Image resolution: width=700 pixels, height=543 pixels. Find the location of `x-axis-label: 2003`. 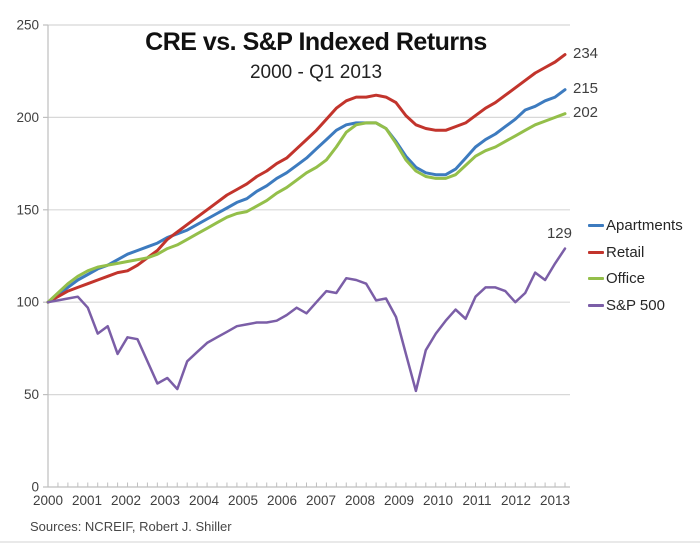

x-axis-label: 2003 is located at coordinates (165, 500).